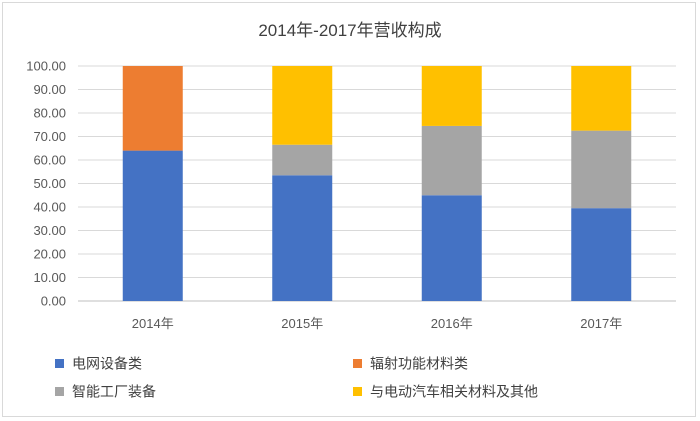 Image resolution: width=700 pixels, height=421 pixels. I want to click on y-tick-label: 40.00, so click(49, 207).